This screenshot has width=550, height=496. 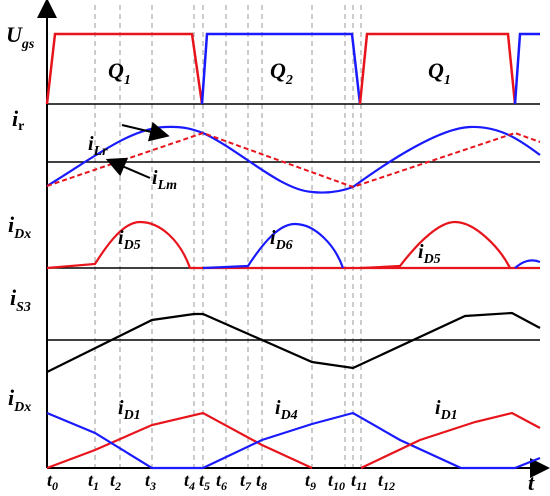 What do you see at coordinates (336, 481) in the screenshot?
I see `tick-t10: t10` at bounding box center [336, 481].